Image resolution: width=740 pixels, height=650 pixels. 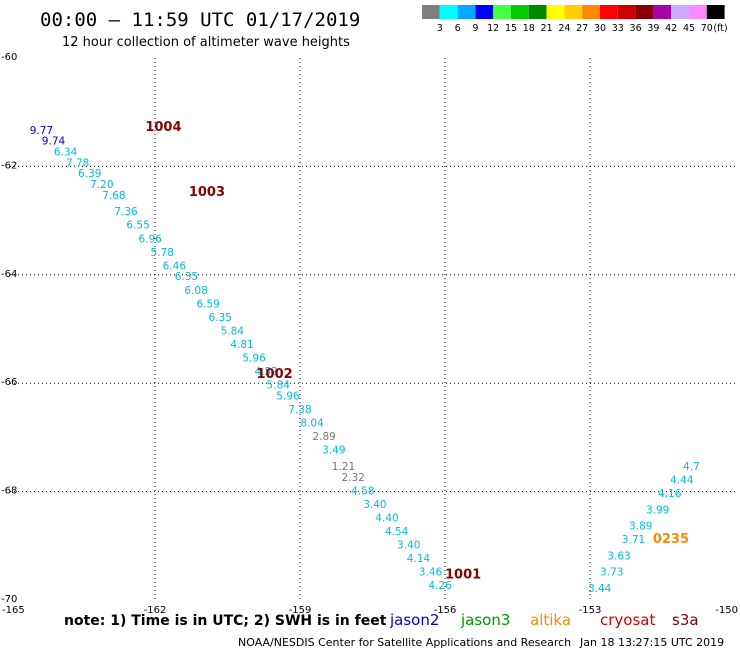 What do you see at coordinates (463, 574) in the screenshot?
I see `pass-number-label: 1001` at bounding box center [463, 574].